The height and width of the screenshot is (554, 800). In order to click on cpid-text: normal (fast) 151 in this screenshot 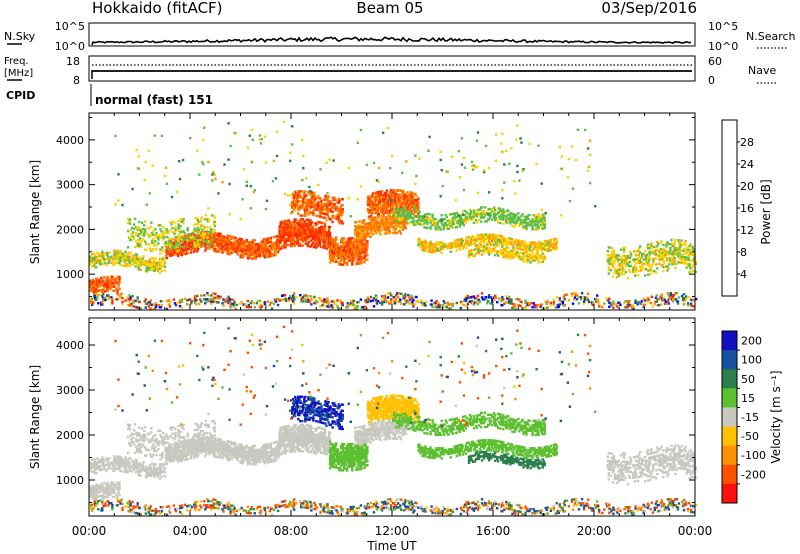, I will do `click(154, 100)`.